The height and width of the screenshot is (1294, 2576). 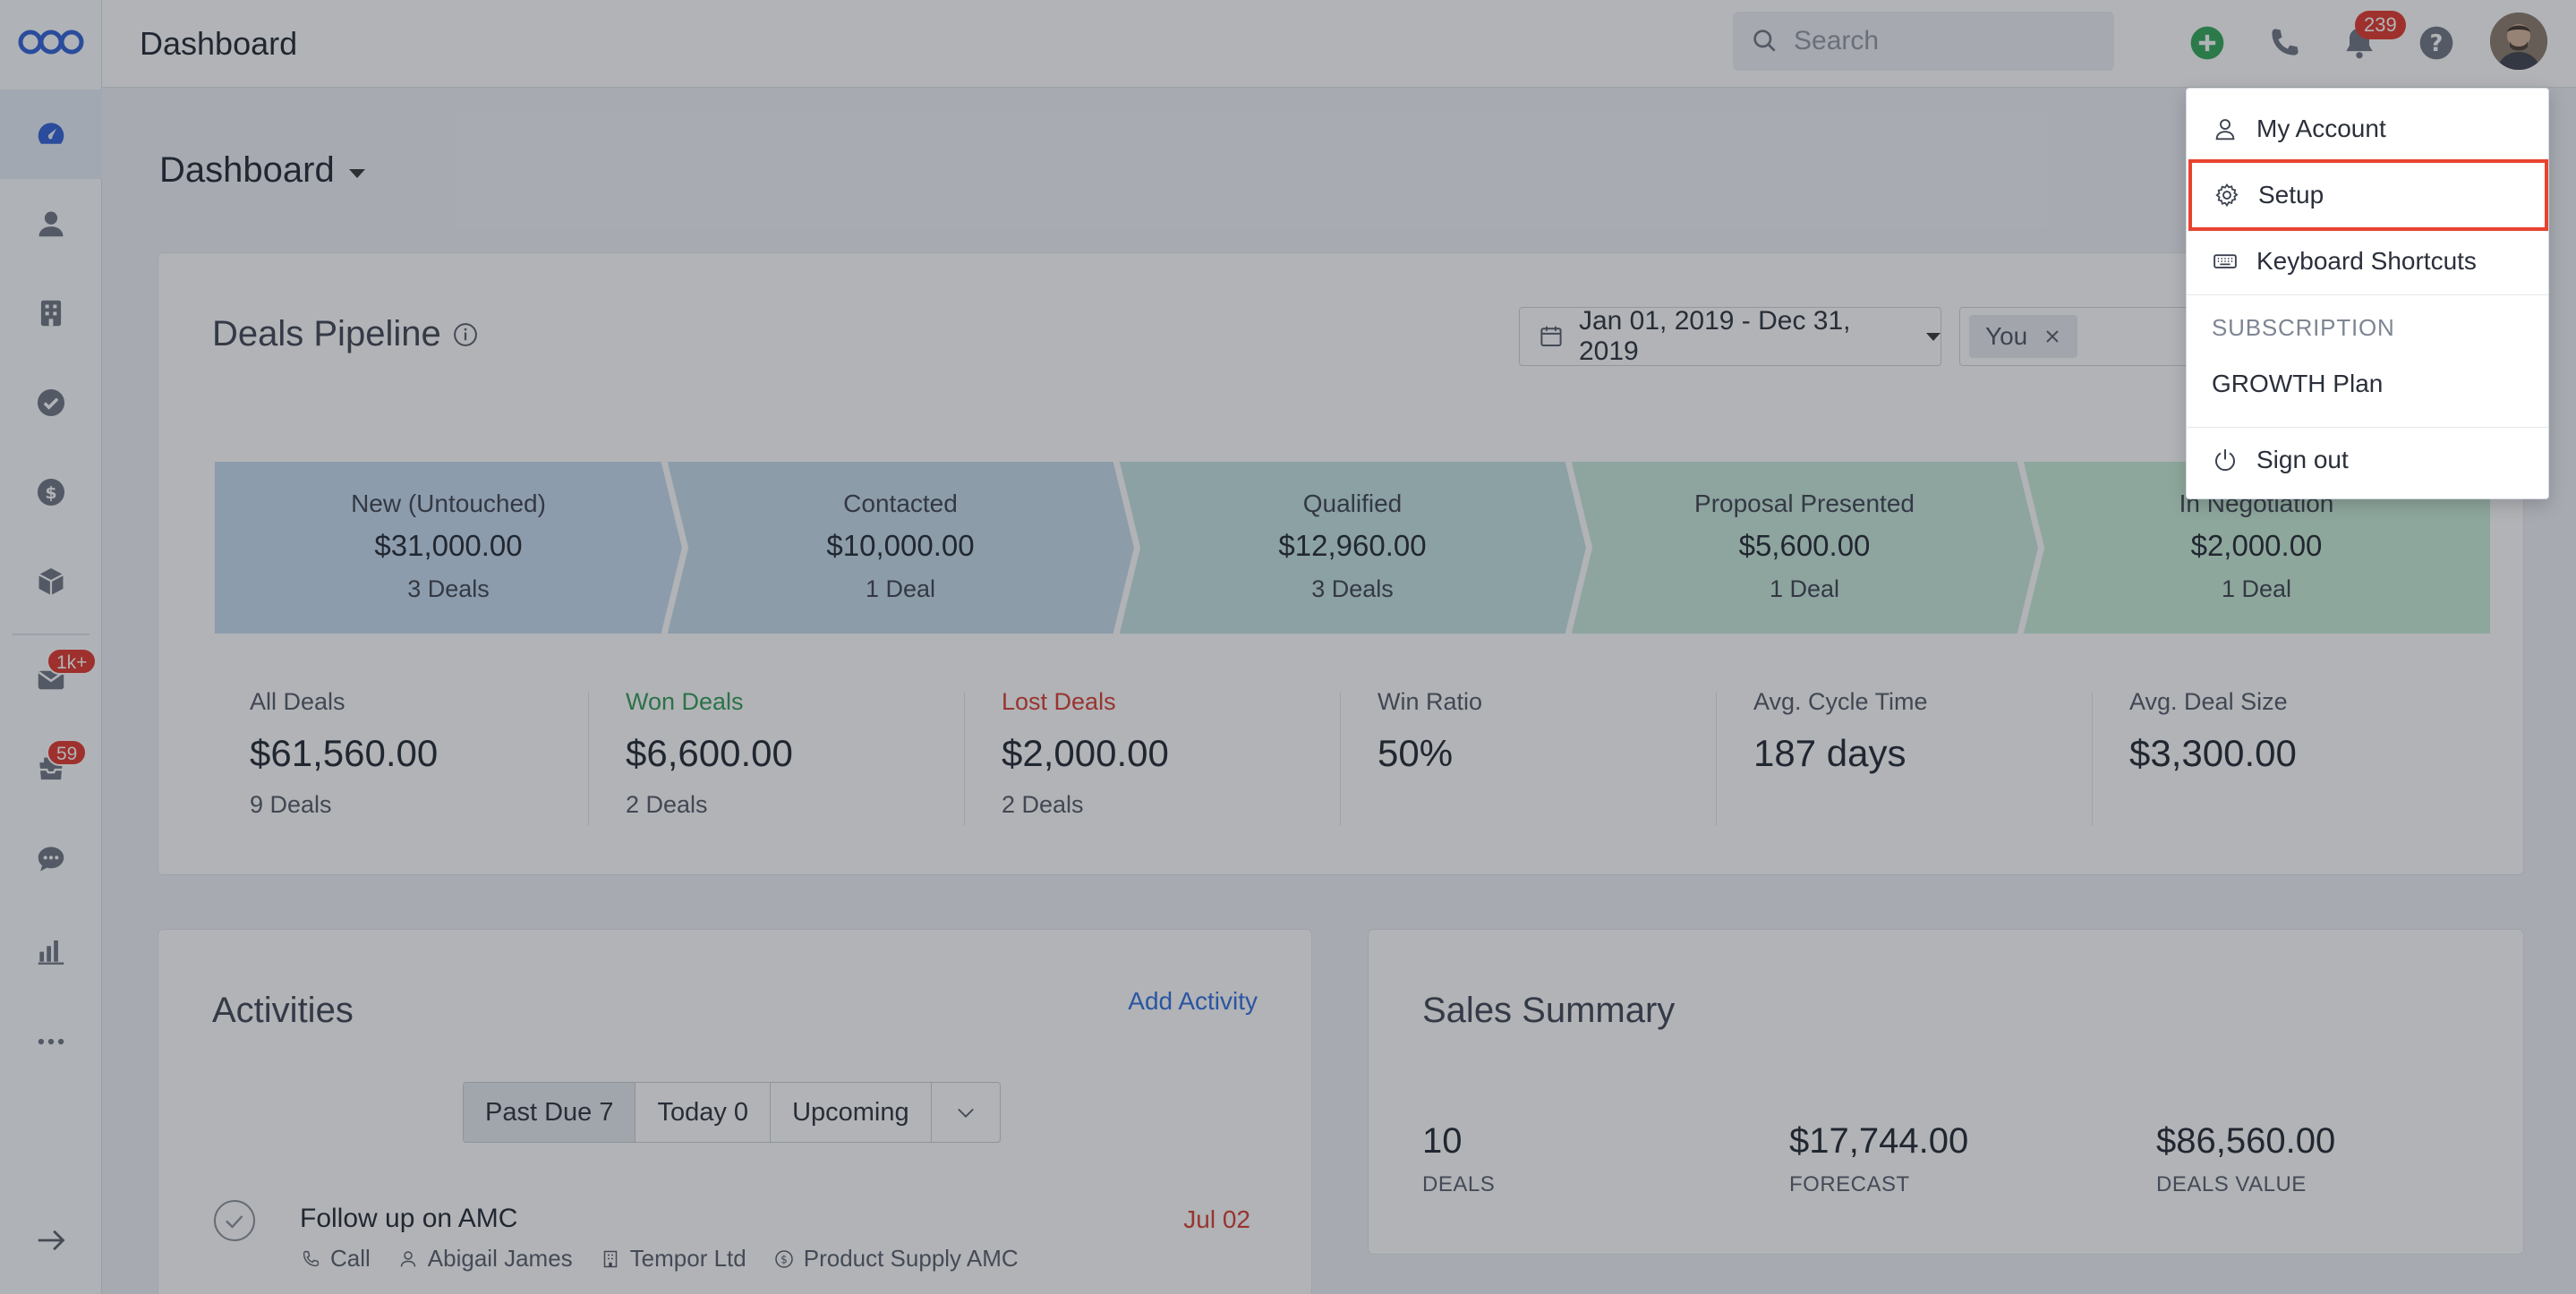 What do you see at coordinates (783, 1258) in the screenshot?
I see `dollar-icon: $` at bounding box center [783, 1258].